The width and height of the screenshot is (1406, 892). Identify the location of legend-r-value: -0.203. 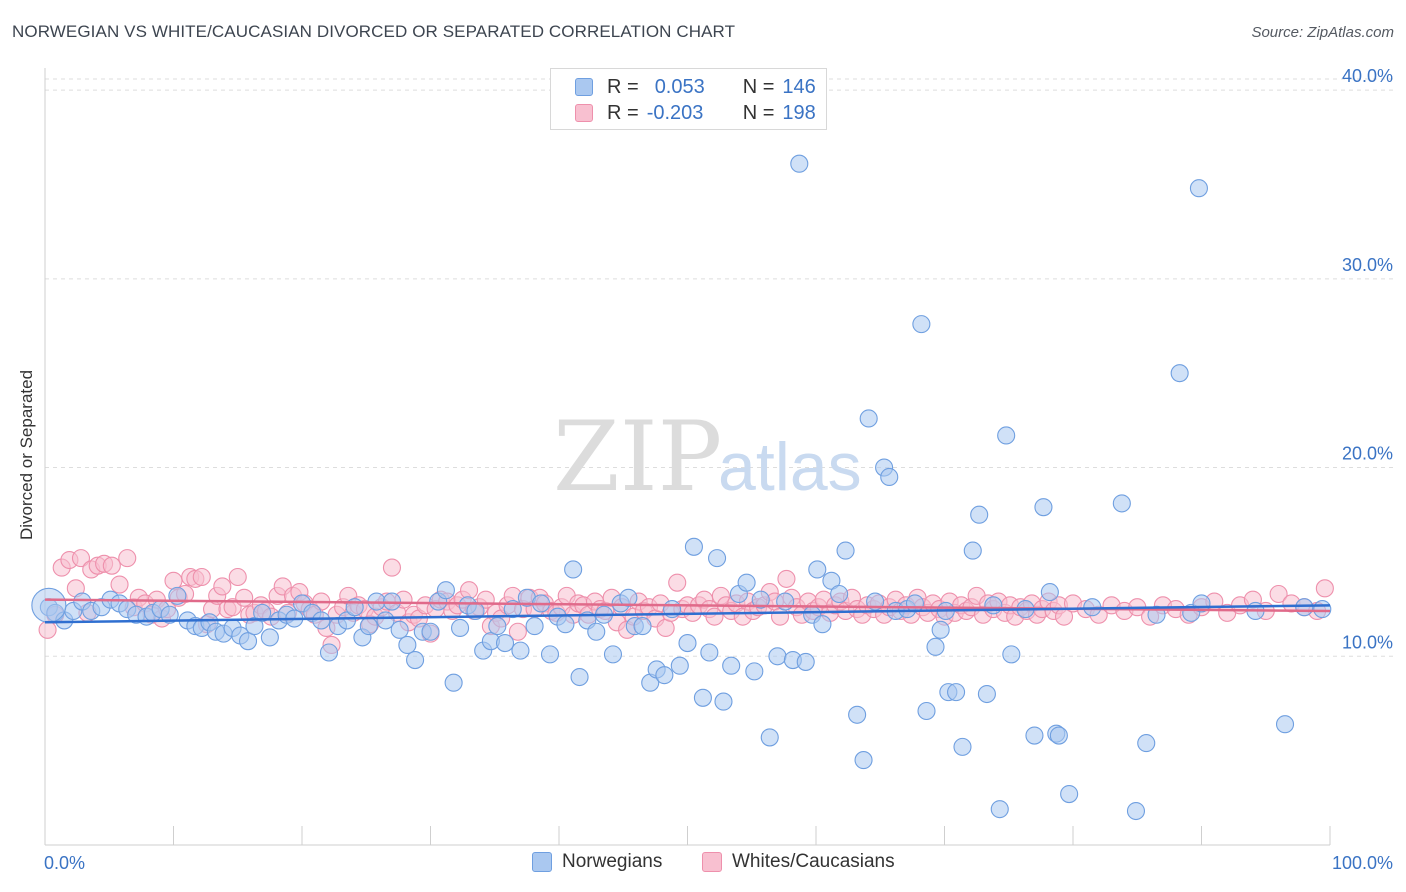
(675, 112).